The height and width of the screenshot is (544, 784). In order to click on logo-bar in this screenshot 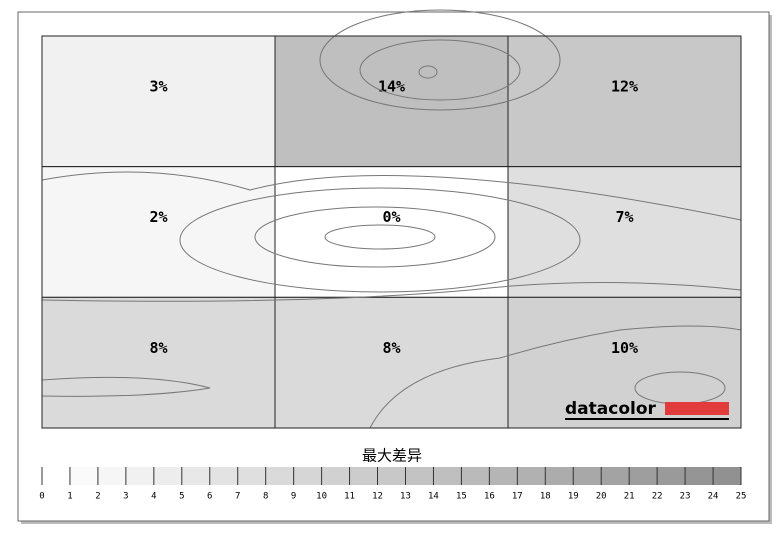, I will do `click(697, 408)`.